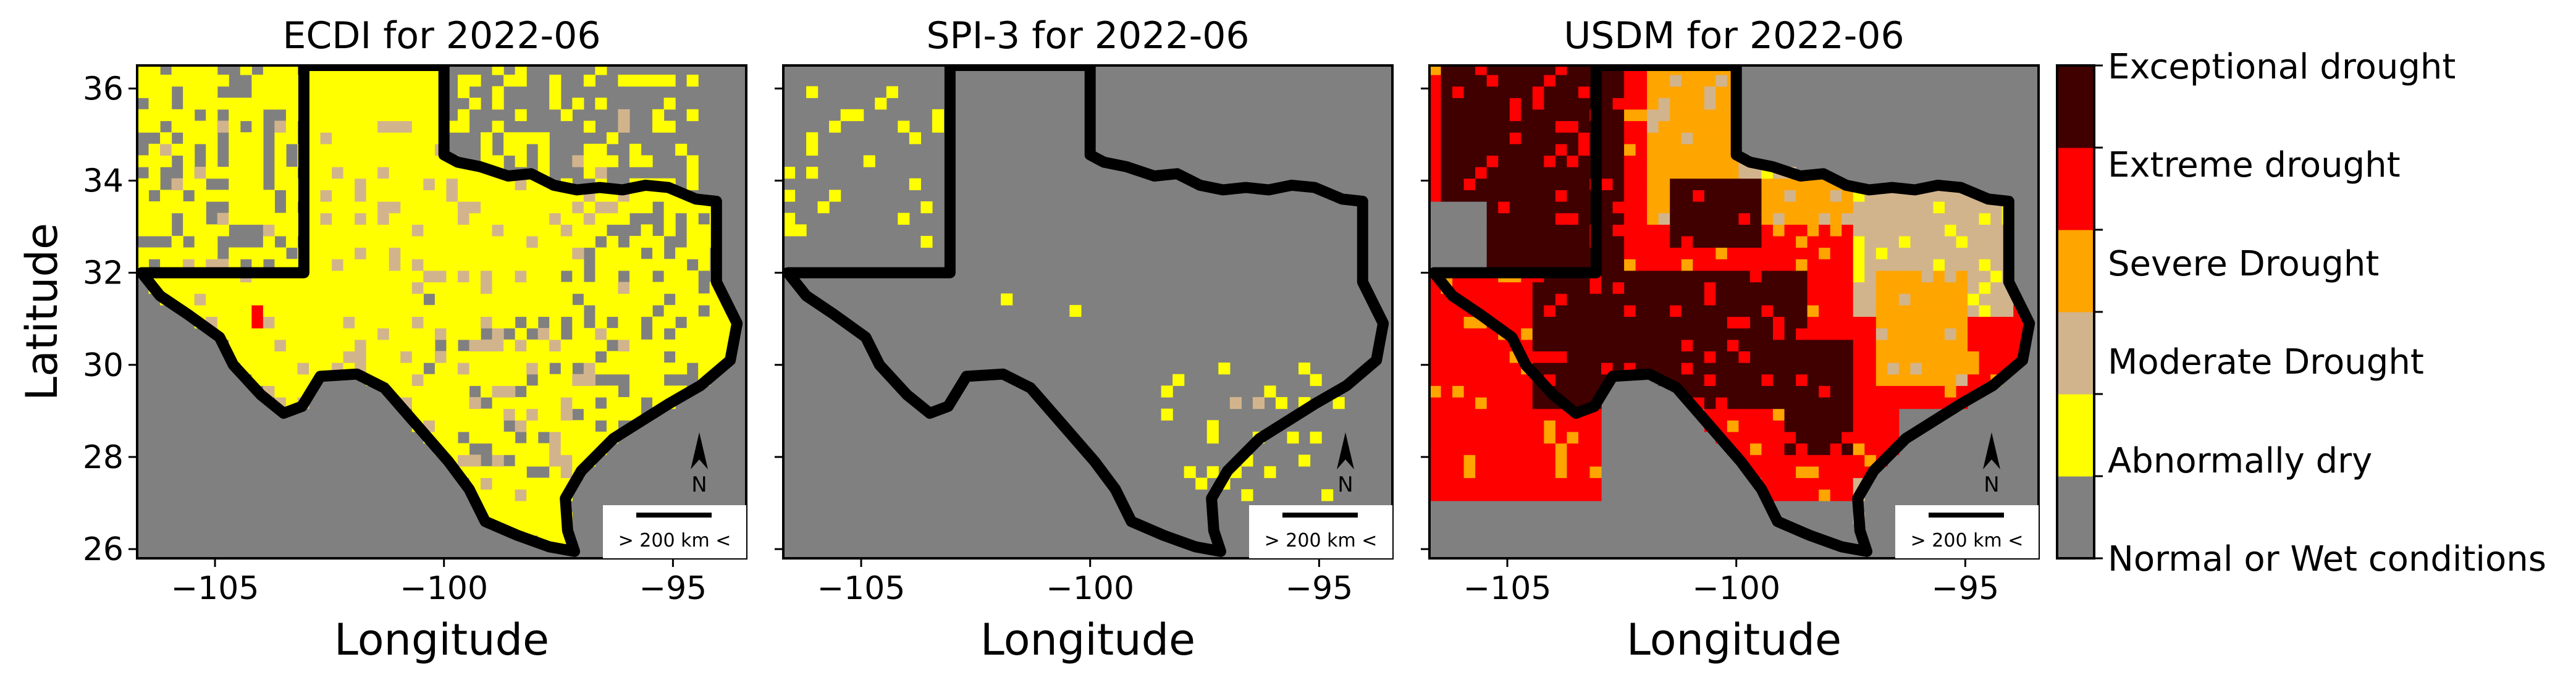  What do you see at coordinates (1967, 541) in the screenshot?
I see `scale-bar-label: > 200 km <` at bounding box center [1967, 541].